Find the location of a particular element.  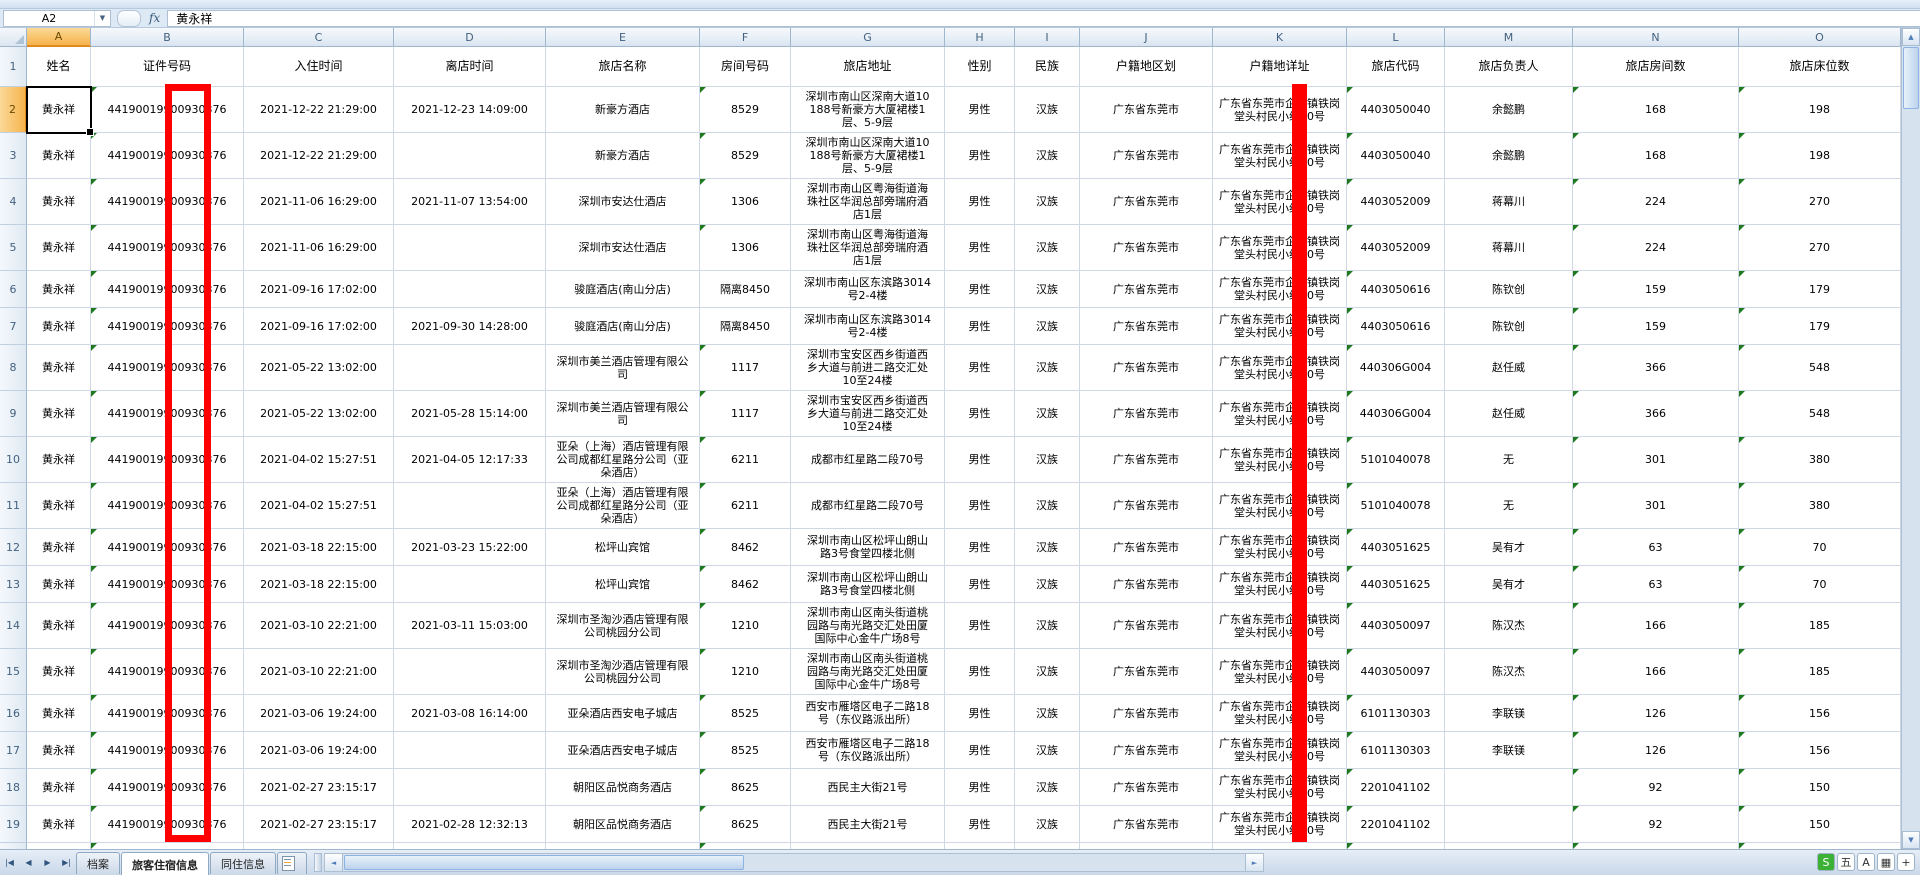

cell-I5: 汉族 is located at coordinates (1047, 248).